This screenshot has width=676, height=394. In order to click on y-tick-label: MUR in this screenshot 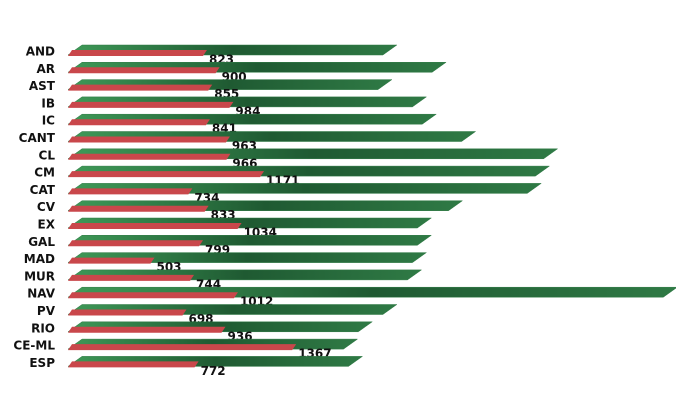, I will do `click(39, 276)`.